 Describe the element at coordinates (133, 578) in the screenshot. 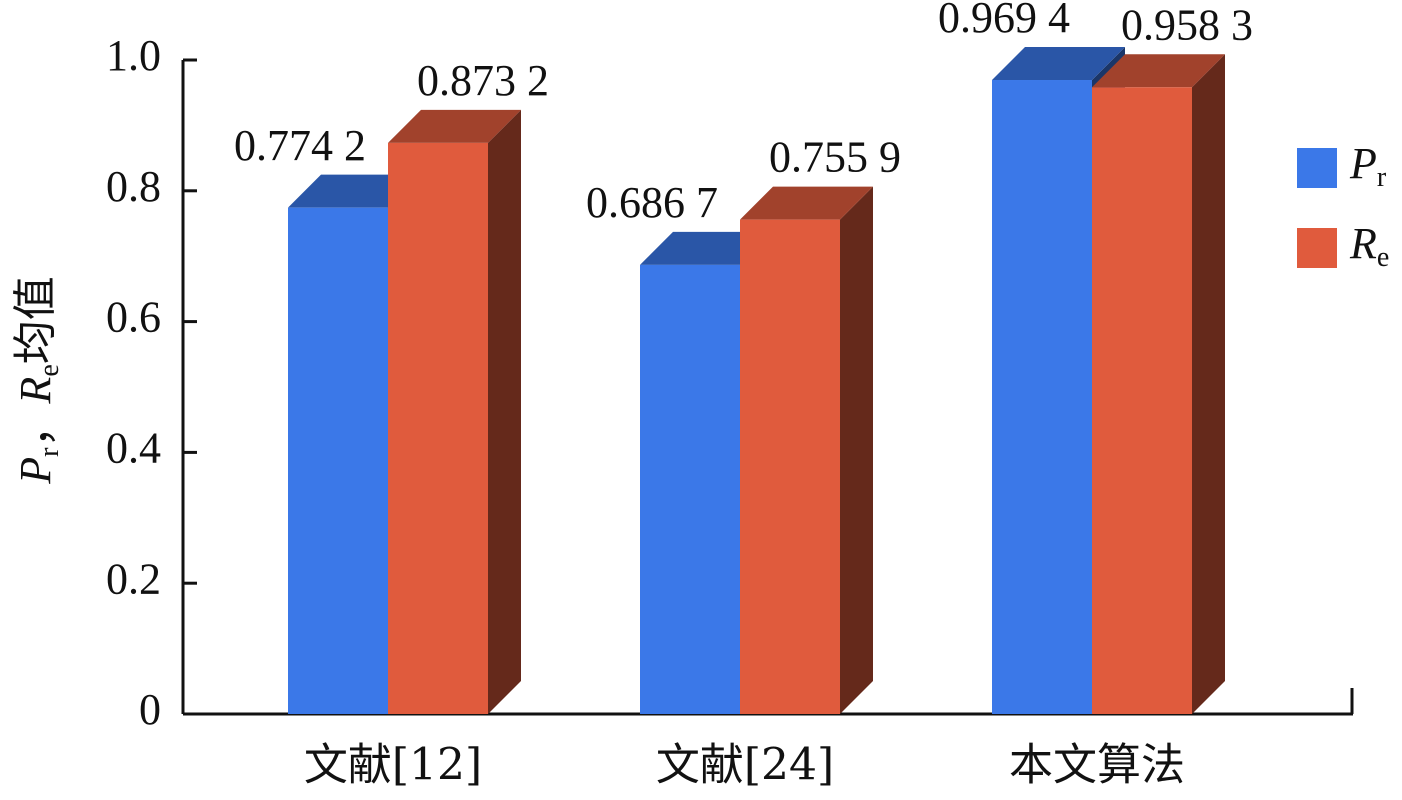

I see `y-tick-label: 0.2` at that location.